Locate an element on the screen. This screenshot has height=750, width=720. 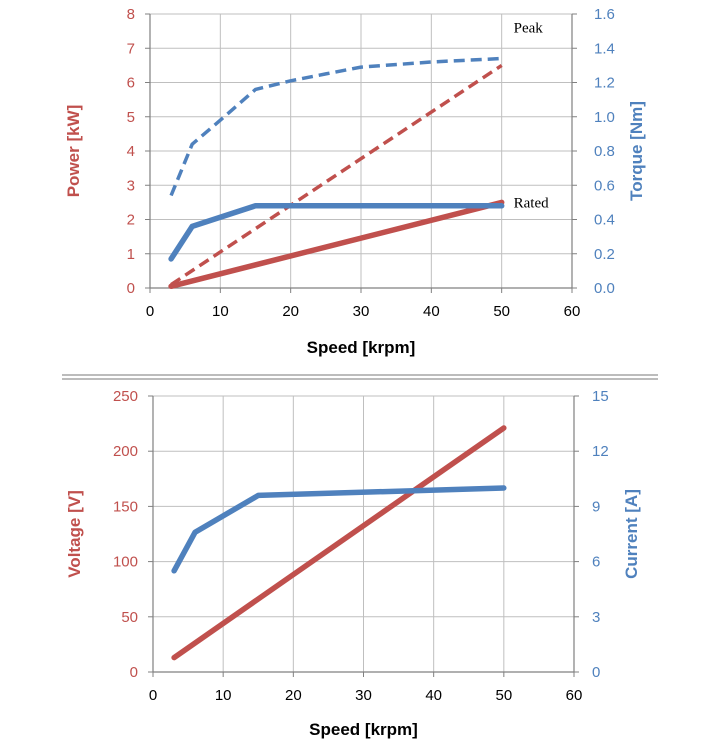
y-right-tick-label: 6 is located at coordinates (596, 562).